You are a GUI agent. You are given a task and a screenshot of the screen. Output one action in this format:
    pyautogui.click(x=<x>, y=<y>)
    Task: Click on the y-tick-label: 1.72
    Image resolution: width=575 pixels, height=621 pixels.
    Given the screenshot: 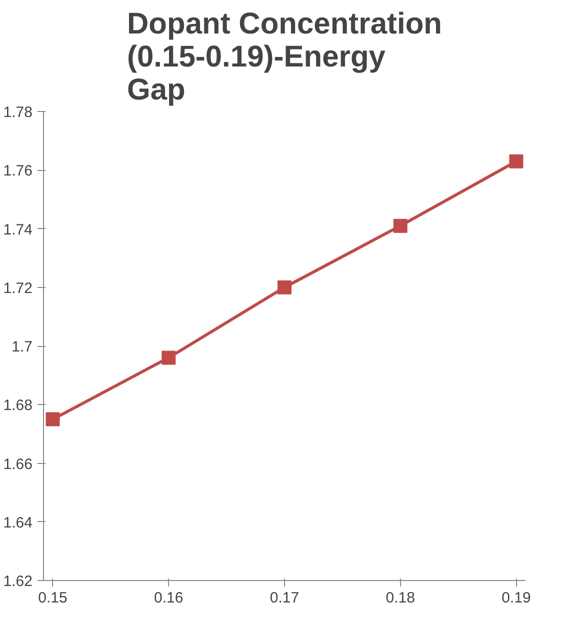 What is the action you would take?
    pyautogui.click(x=18, y=288)
    